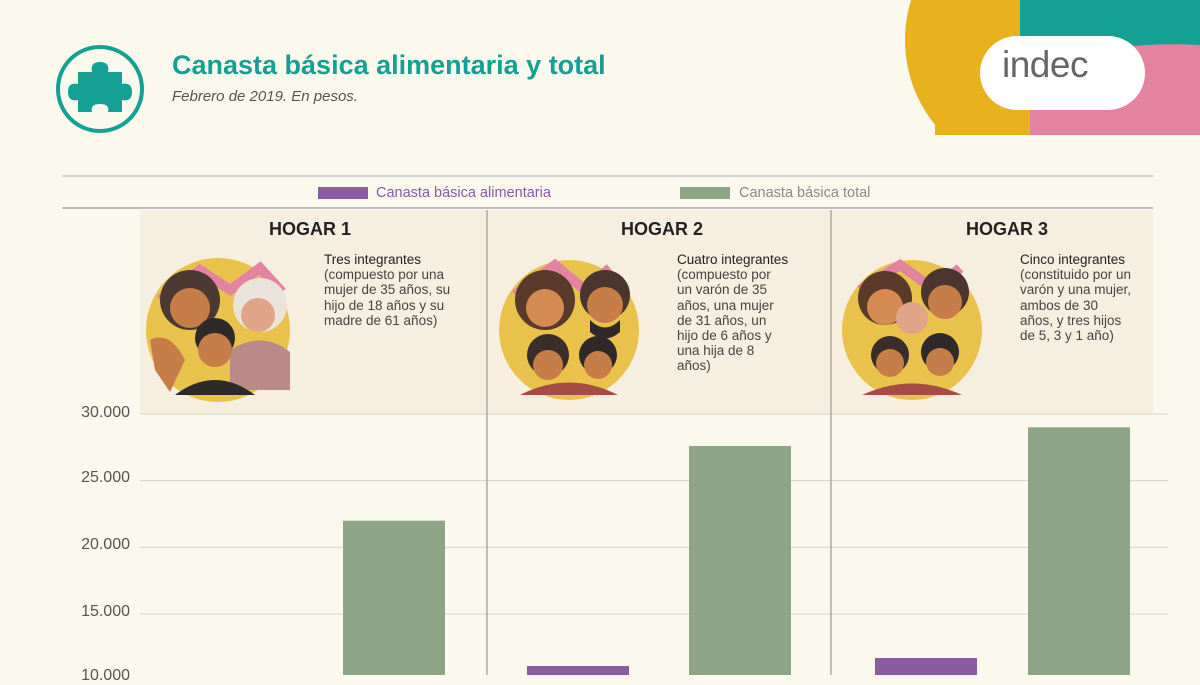 Image resolution: width=1200 pixels, height=685 pixels. I want to click on hogar-3-title: HOGAR 3, so click(1006, 229).